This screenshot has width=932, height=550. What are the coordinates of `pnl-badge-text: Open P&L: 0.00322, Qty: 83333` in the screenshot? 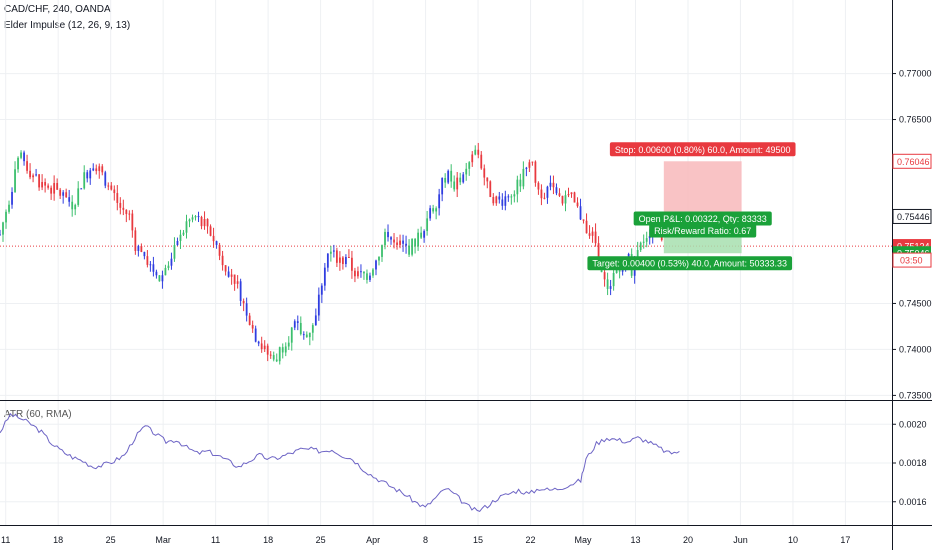 It's located at (703, 219).